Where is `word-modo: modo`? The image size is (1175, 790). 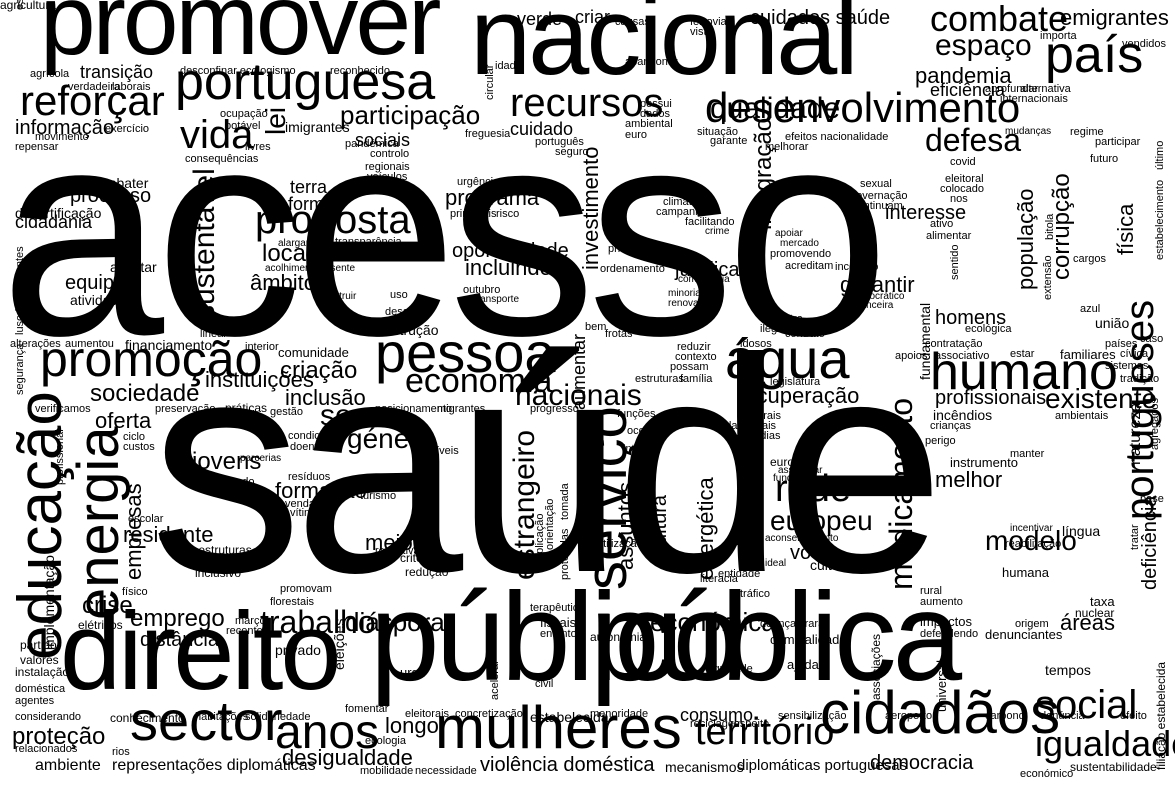
word-modo: modo is located at coordinates (241, 481).